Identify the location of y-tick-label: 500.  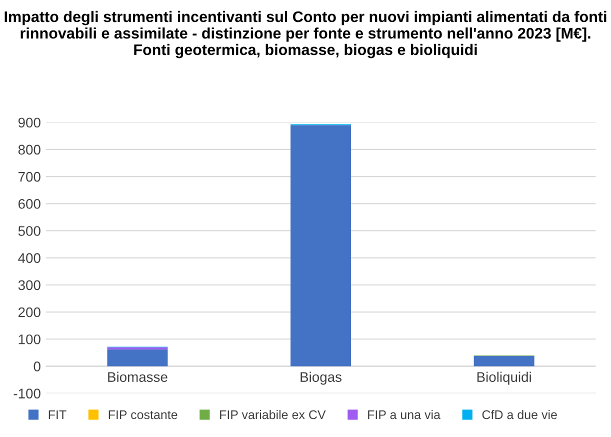
(29, 231).